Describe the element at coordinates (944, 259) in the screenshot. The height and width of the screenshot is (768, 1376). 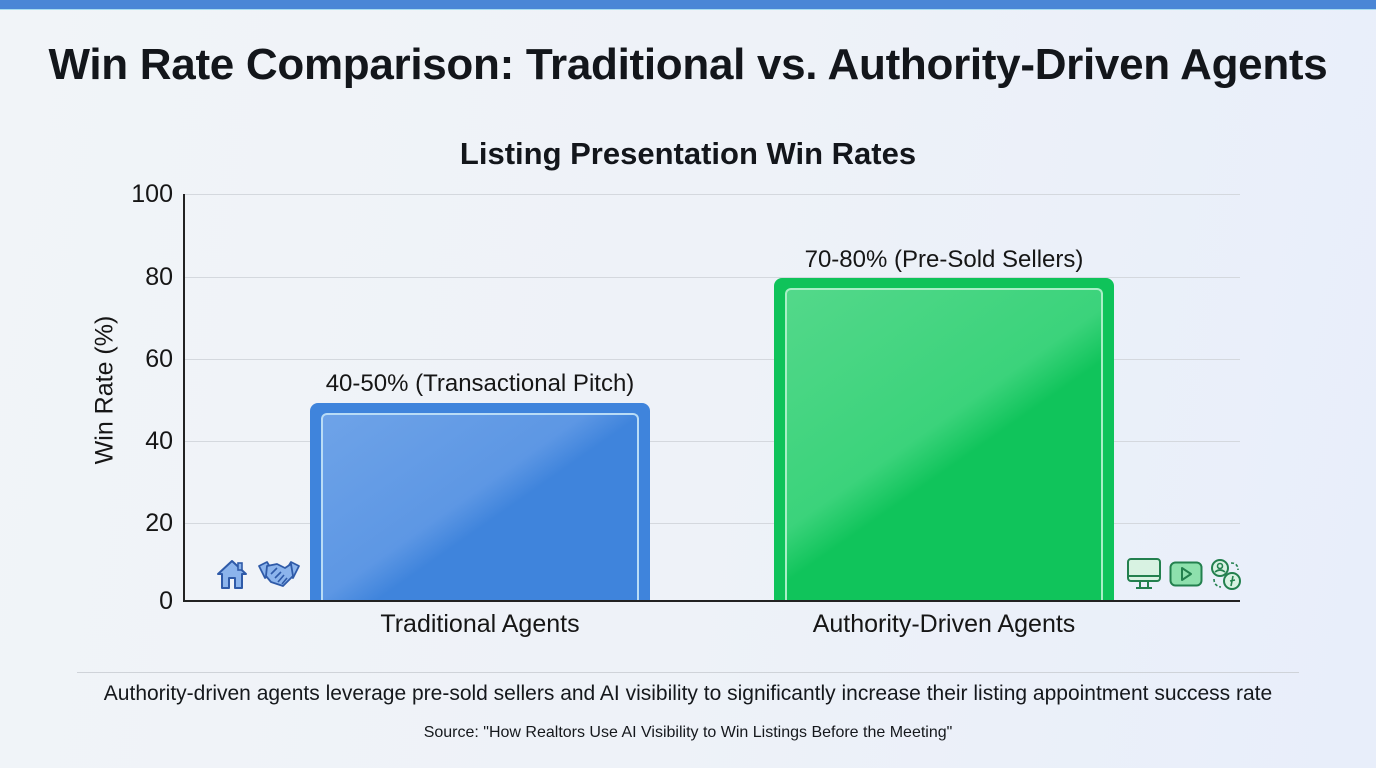
I see `bar-label-authority: 70-80% (Pre-Sold Sellers)` at that location.